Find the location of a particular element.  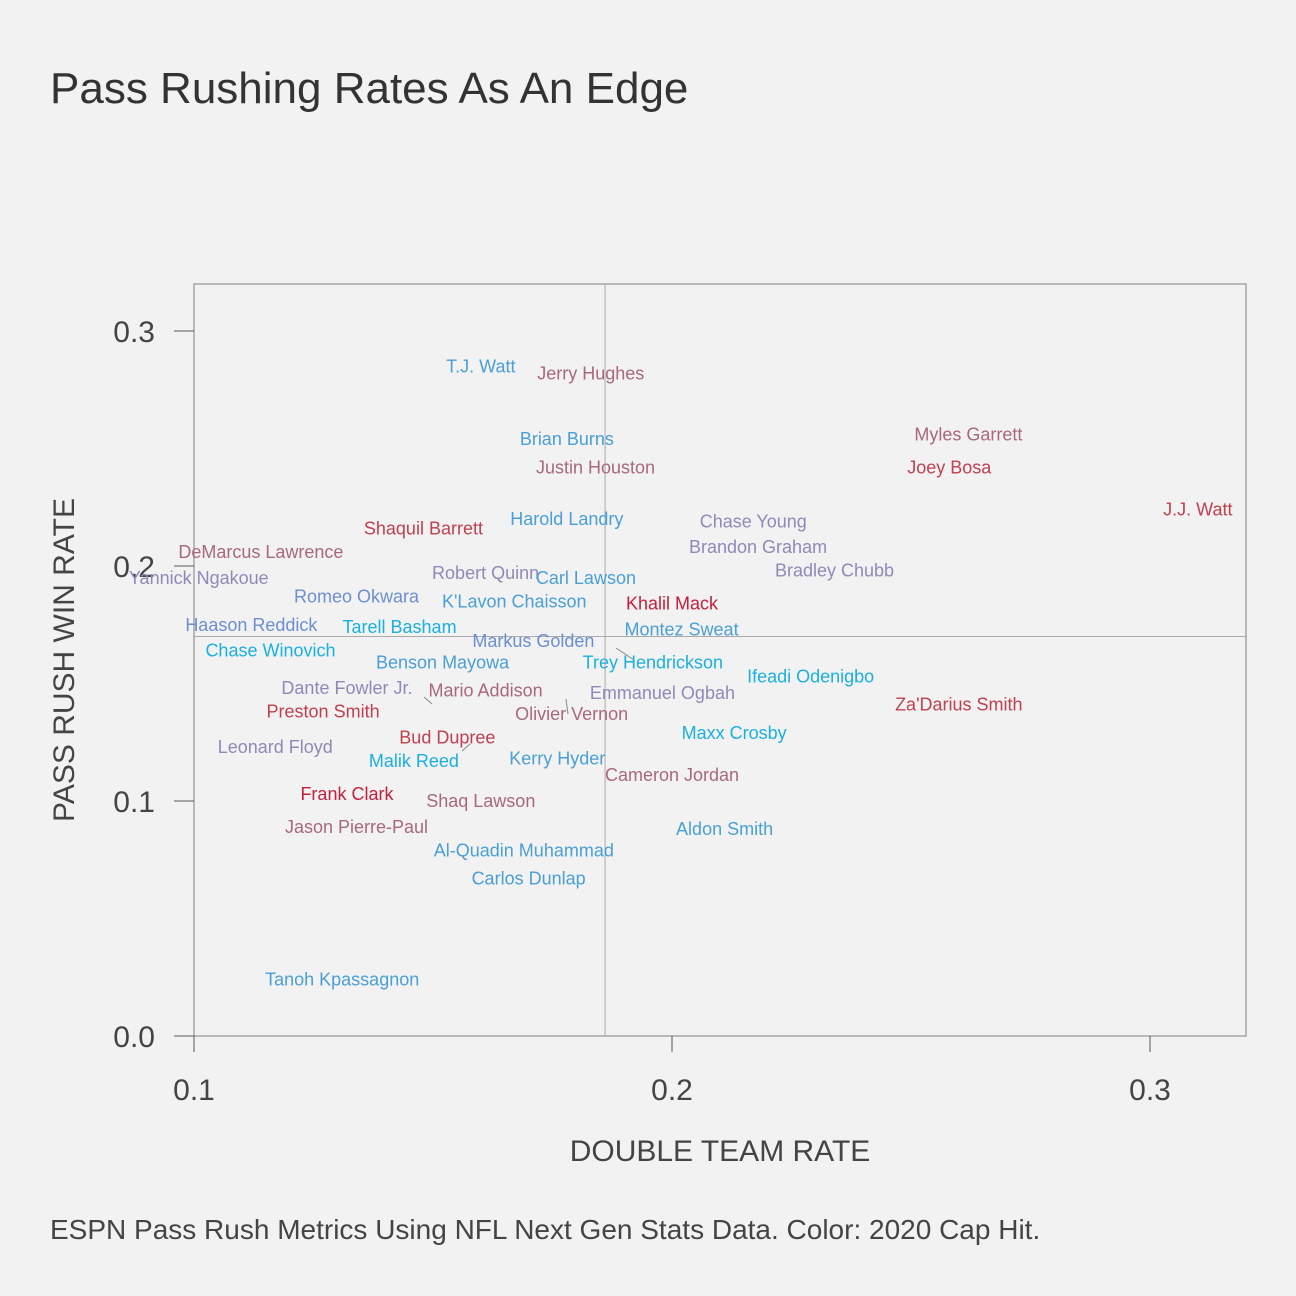

player-label: Mario Addison is located at coordinates (486, 691).